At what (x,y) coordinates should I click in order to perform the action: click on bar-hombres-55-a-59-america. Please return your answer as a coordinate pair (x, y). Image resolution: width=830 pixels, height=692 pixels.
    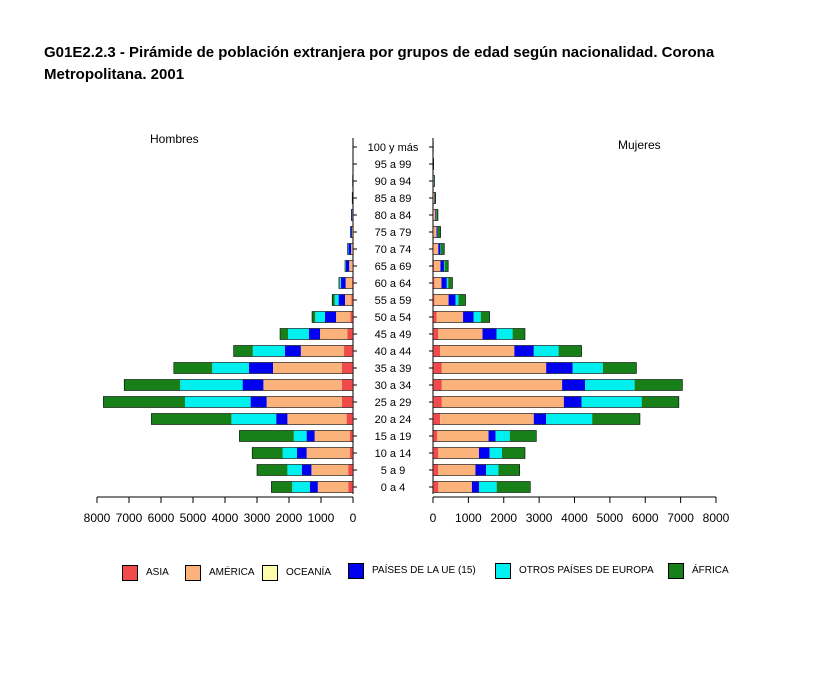
    Looking at the image, I should click on (348, 300).